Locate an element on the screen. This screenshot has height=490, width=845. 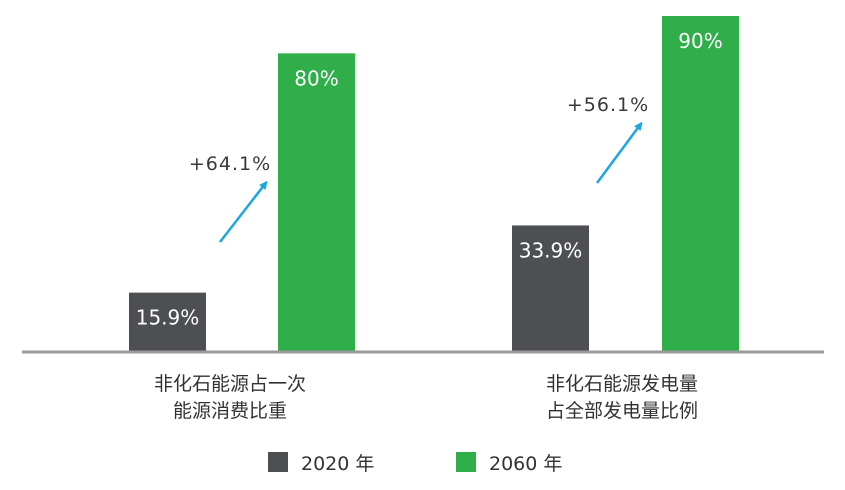
bar-value-label: 90% is located at coordinates (700, 41).